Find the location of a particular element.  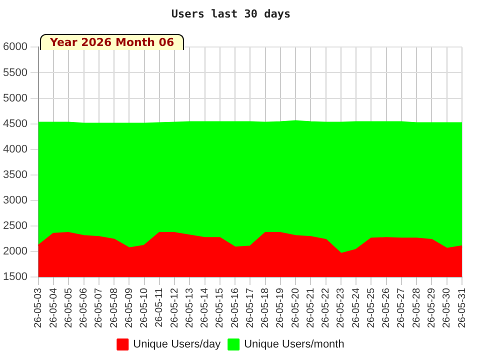

y-tick-label: 2000 is located at coordinates (15, 251).